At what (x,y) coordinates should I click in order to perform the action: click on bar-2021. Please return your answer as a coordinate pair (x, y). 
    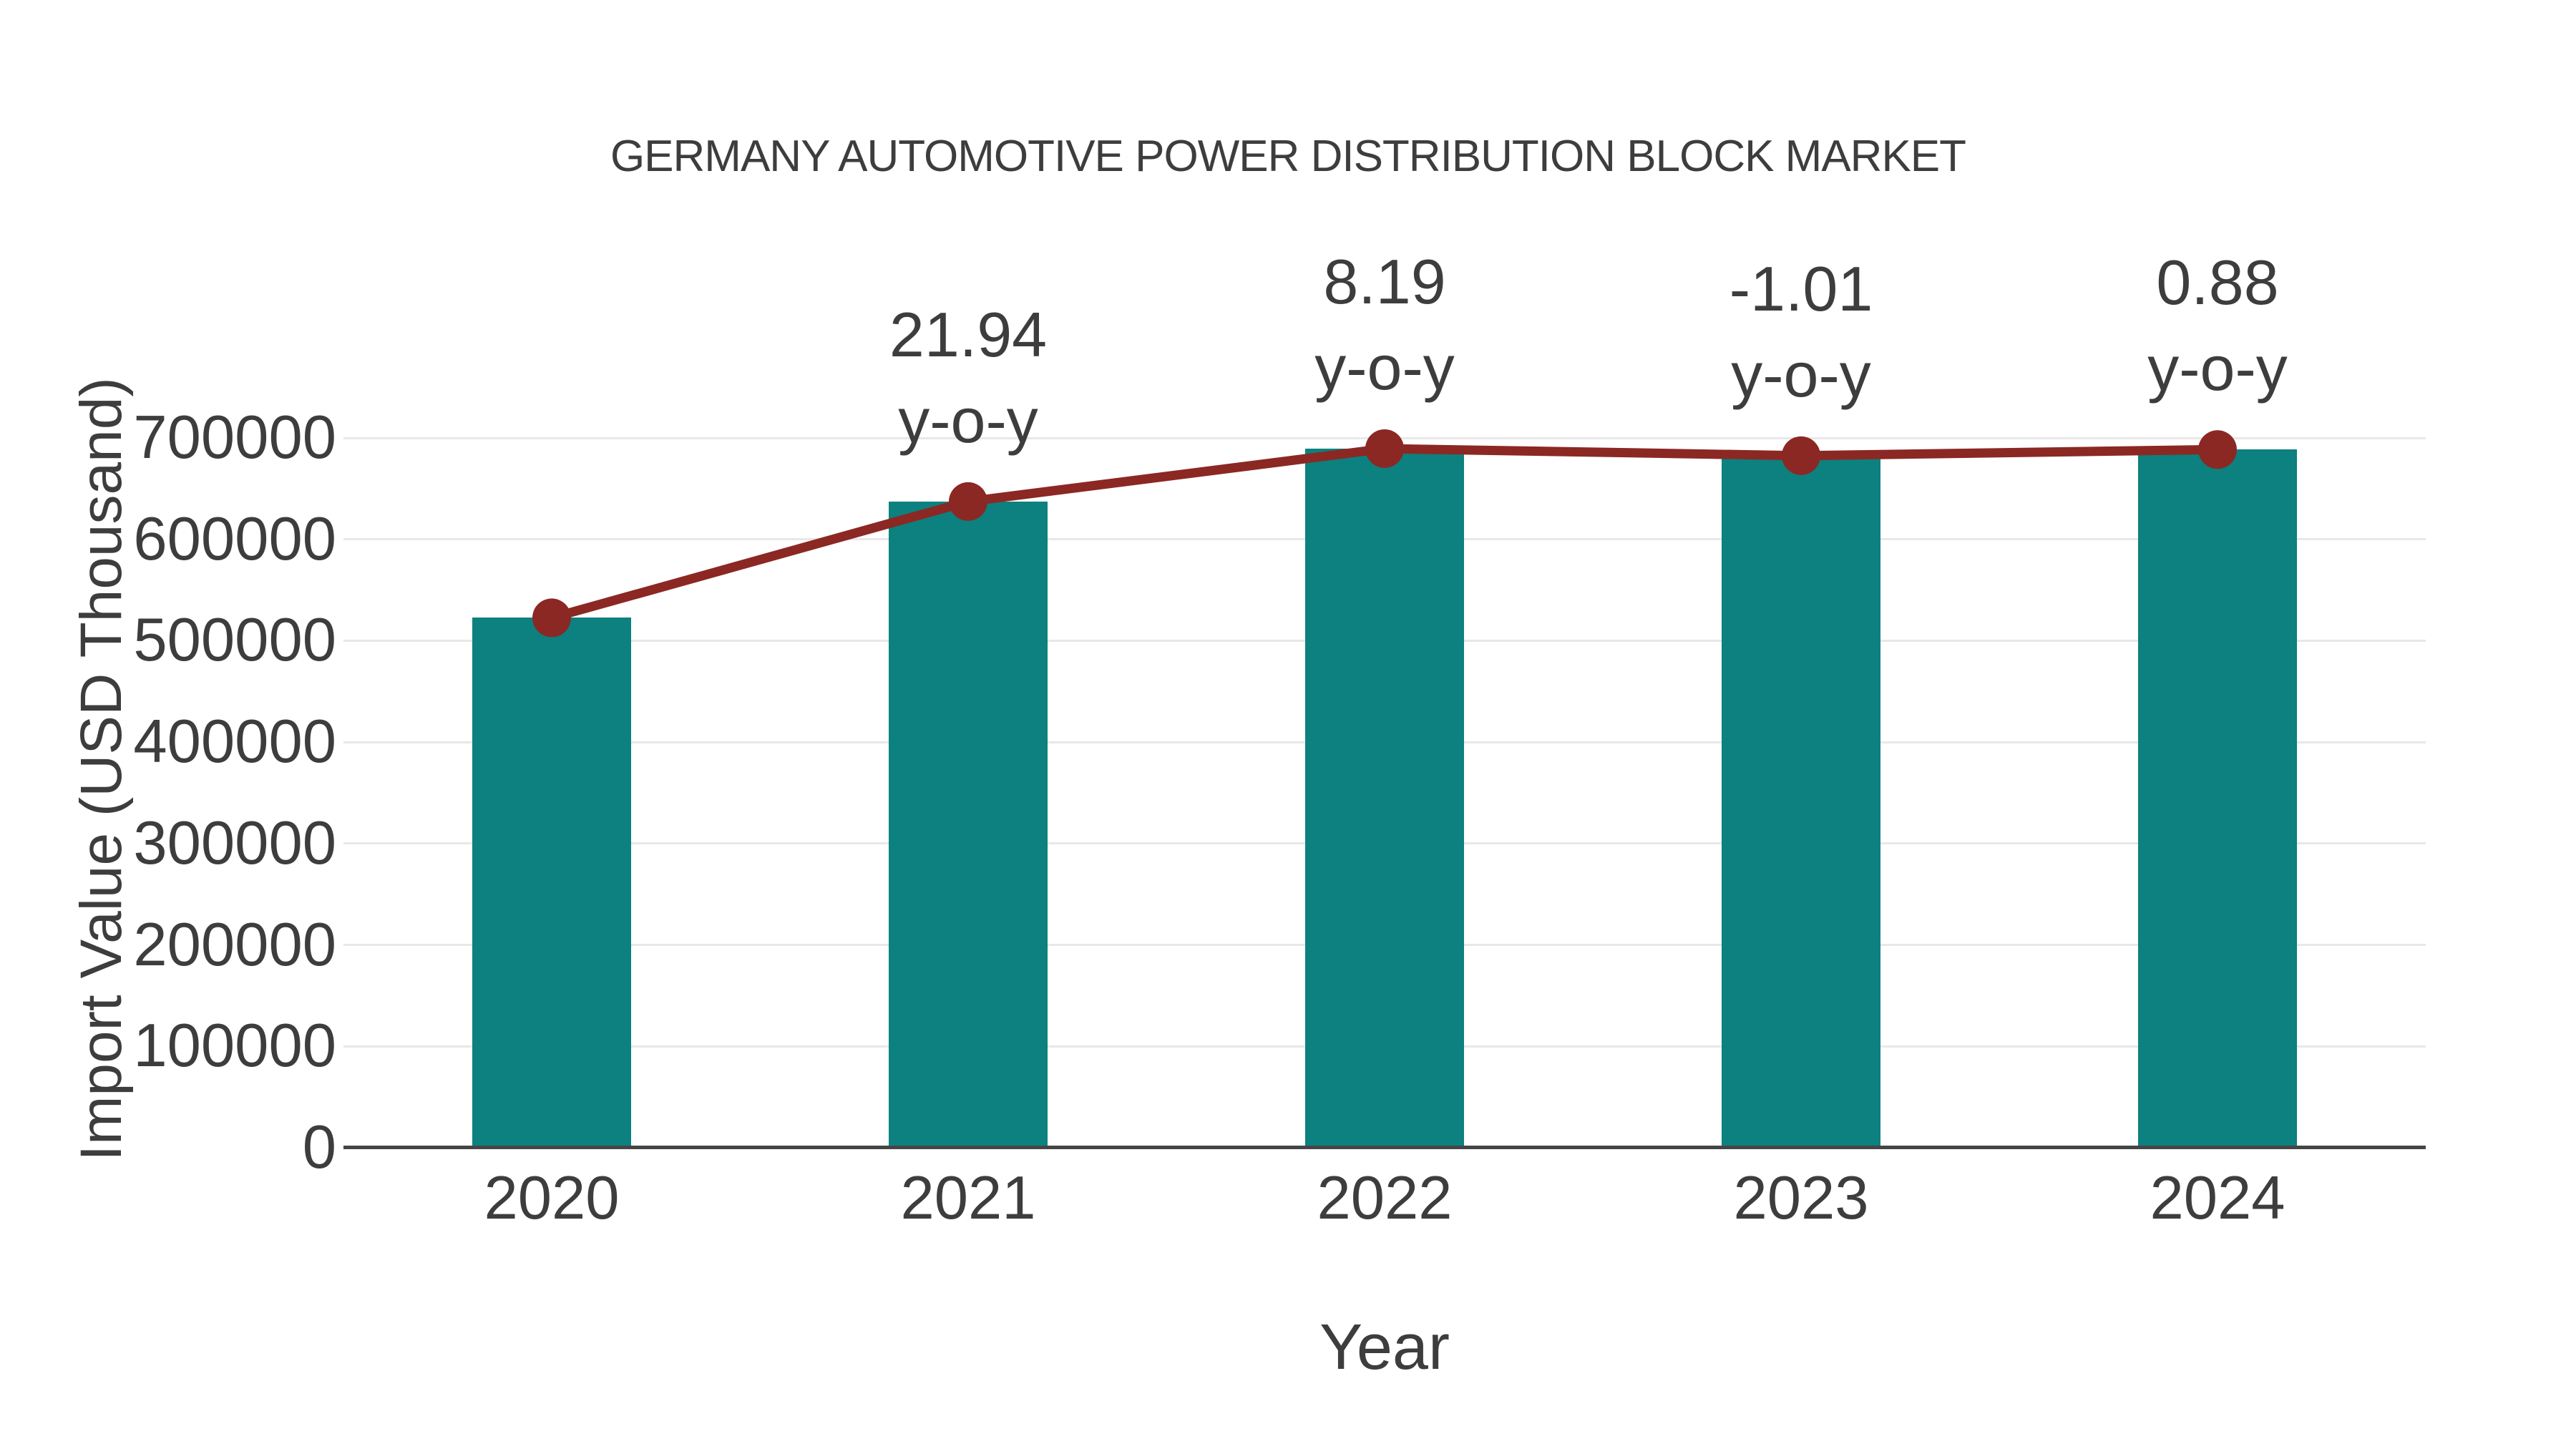
    Looking at the image, I should click on (968, 824).